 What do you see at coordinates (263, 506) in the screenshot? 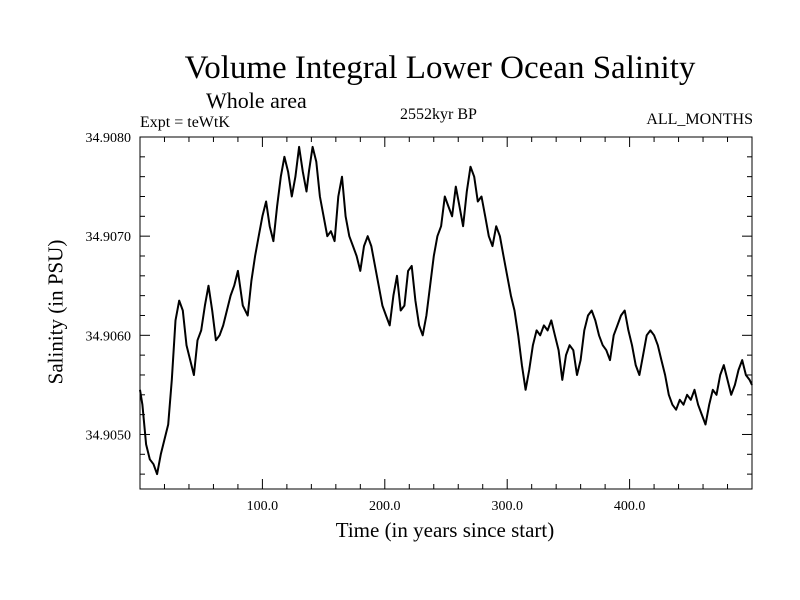
I see `x-tick-label: 100.0` at bounding box center [263, 506].